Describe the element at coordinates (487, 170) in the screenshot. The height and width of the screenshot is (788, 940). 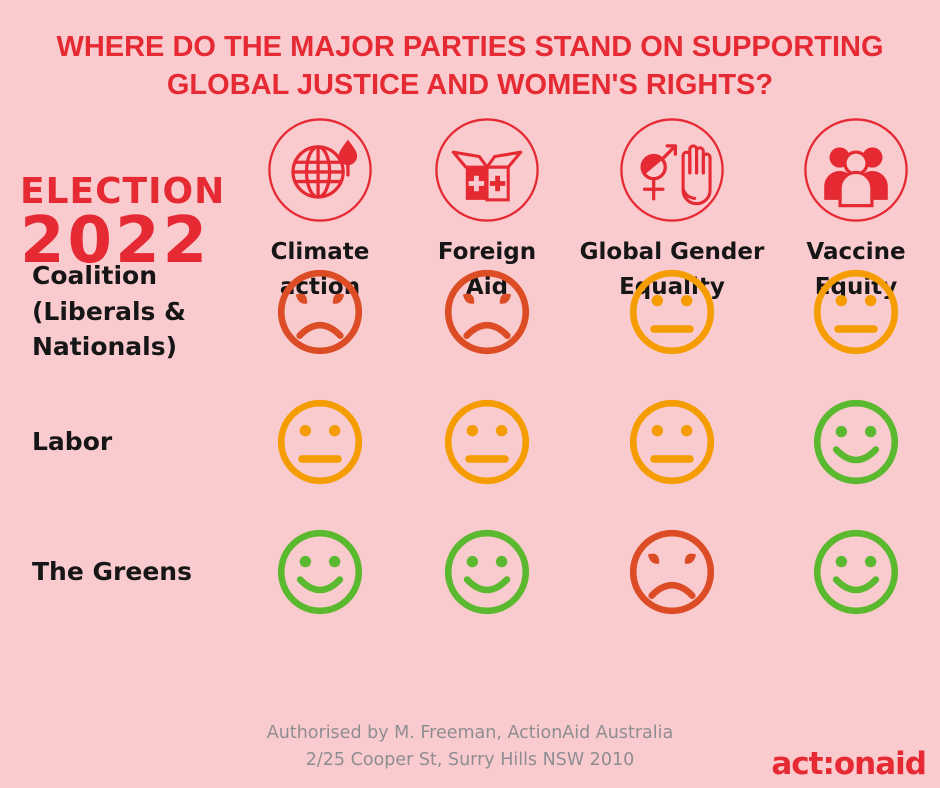
I see `aid-box-icon` at that location.